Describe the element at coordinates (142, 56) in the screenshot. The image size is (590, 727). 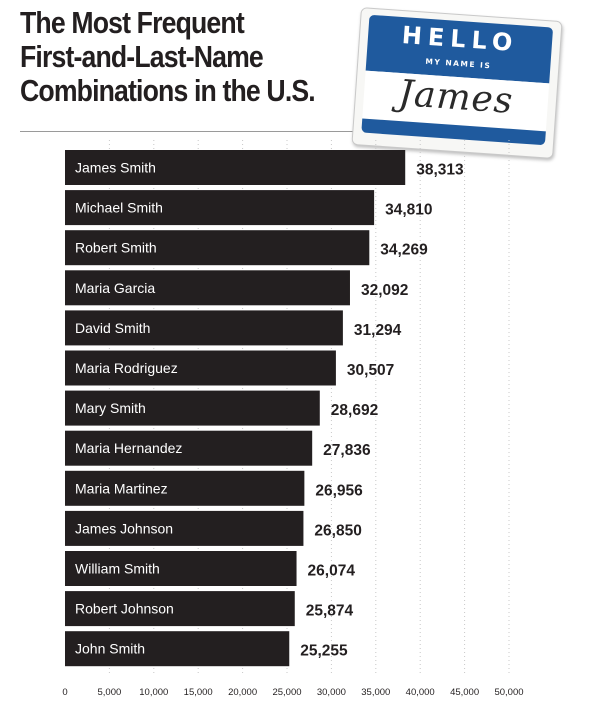
I see `title-line-2: First-and-Last-Name` at that location.